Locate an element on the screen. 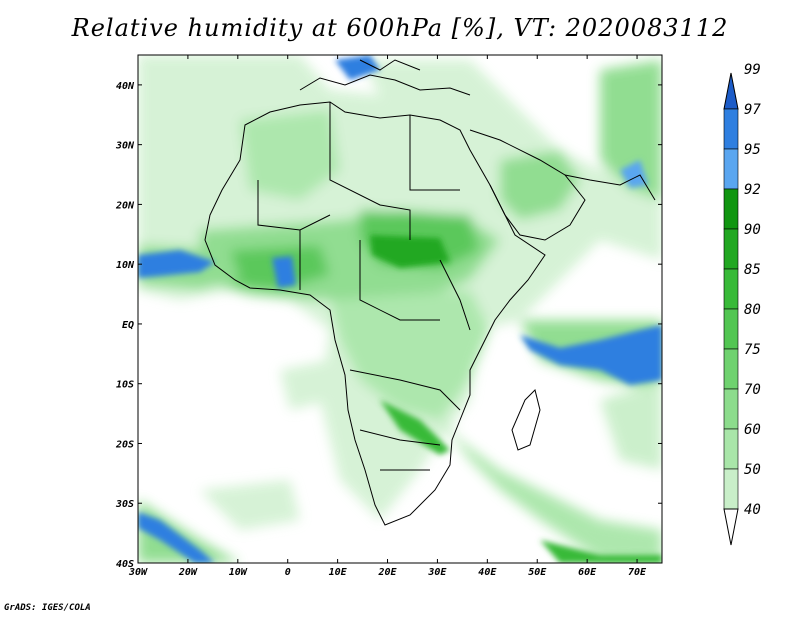 The height and width of the screenshot is (618, 800). colorbar-label: 97 is located at coordinates (752, 110).